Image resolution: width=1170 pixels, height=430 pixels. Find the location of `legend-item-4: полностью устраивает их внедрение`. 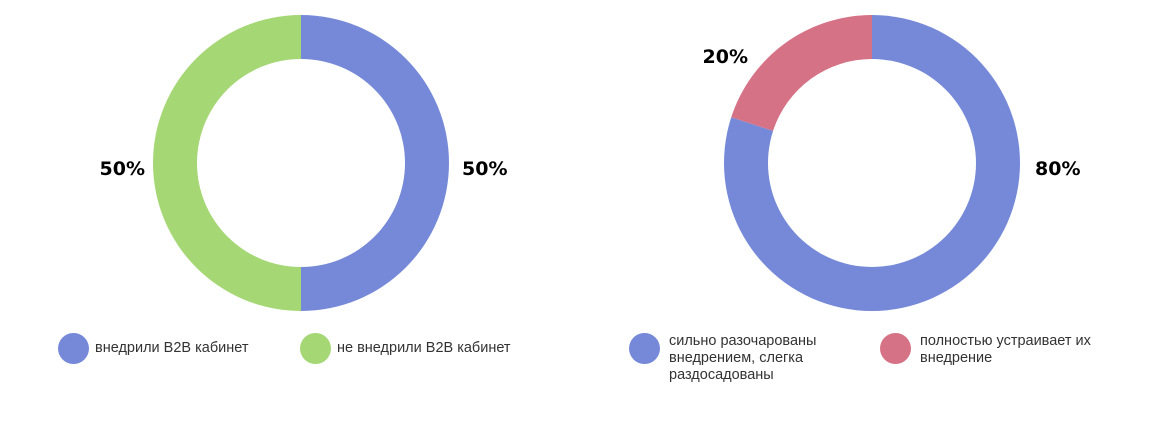

legend-item-4: полностью устраивает их внедрение is located at coordinates (1010, 350).